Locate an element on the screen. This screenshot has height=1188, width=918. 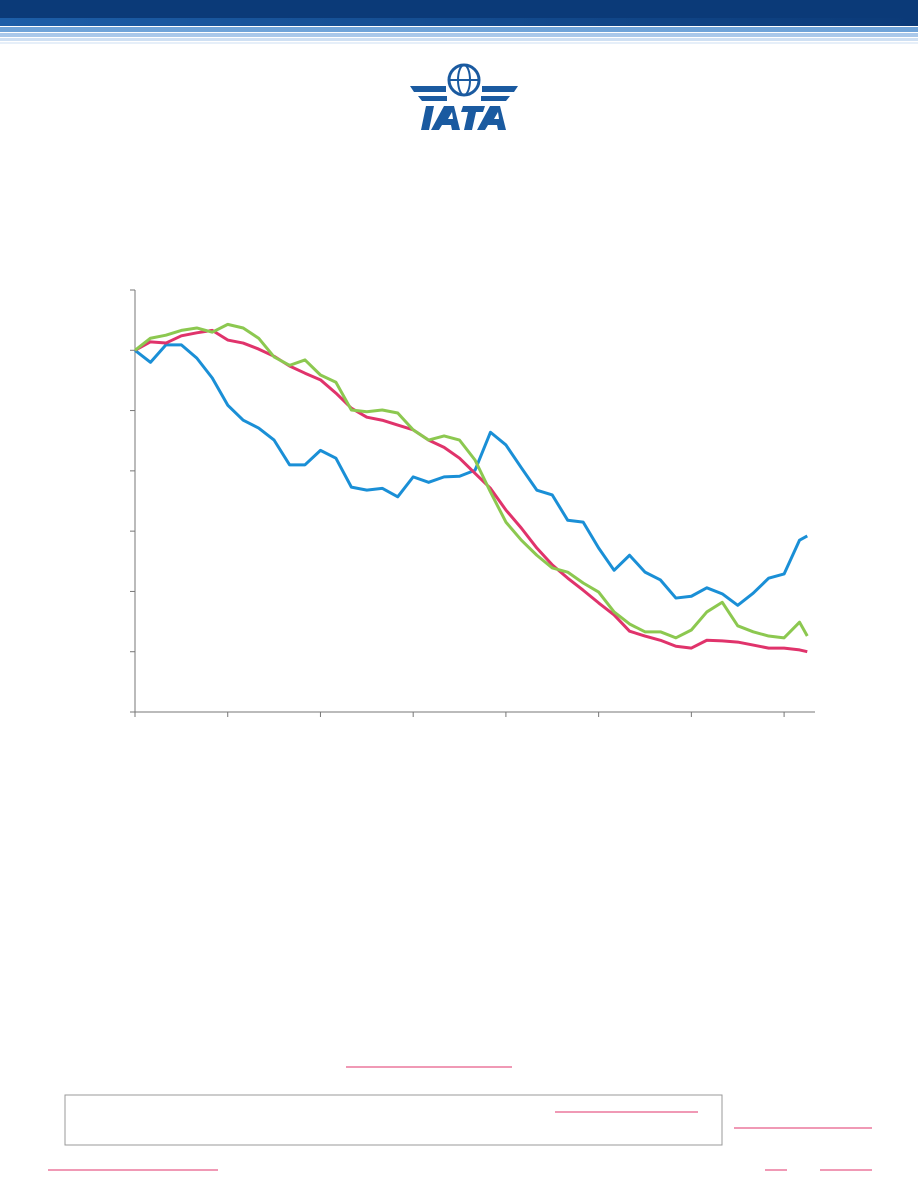
footer is located at coordinates (460, 1118).